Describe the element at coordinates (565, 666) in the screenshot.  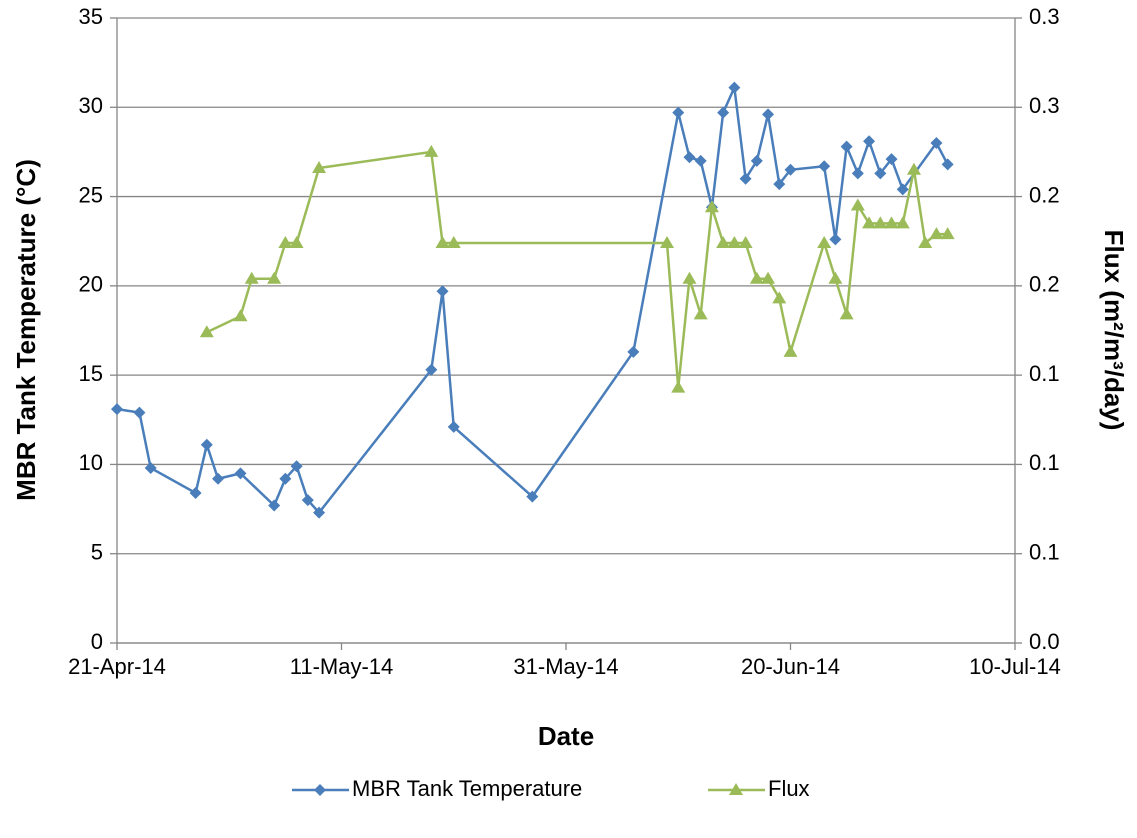
I see `x-tick-label: 31-May-14` at that location.